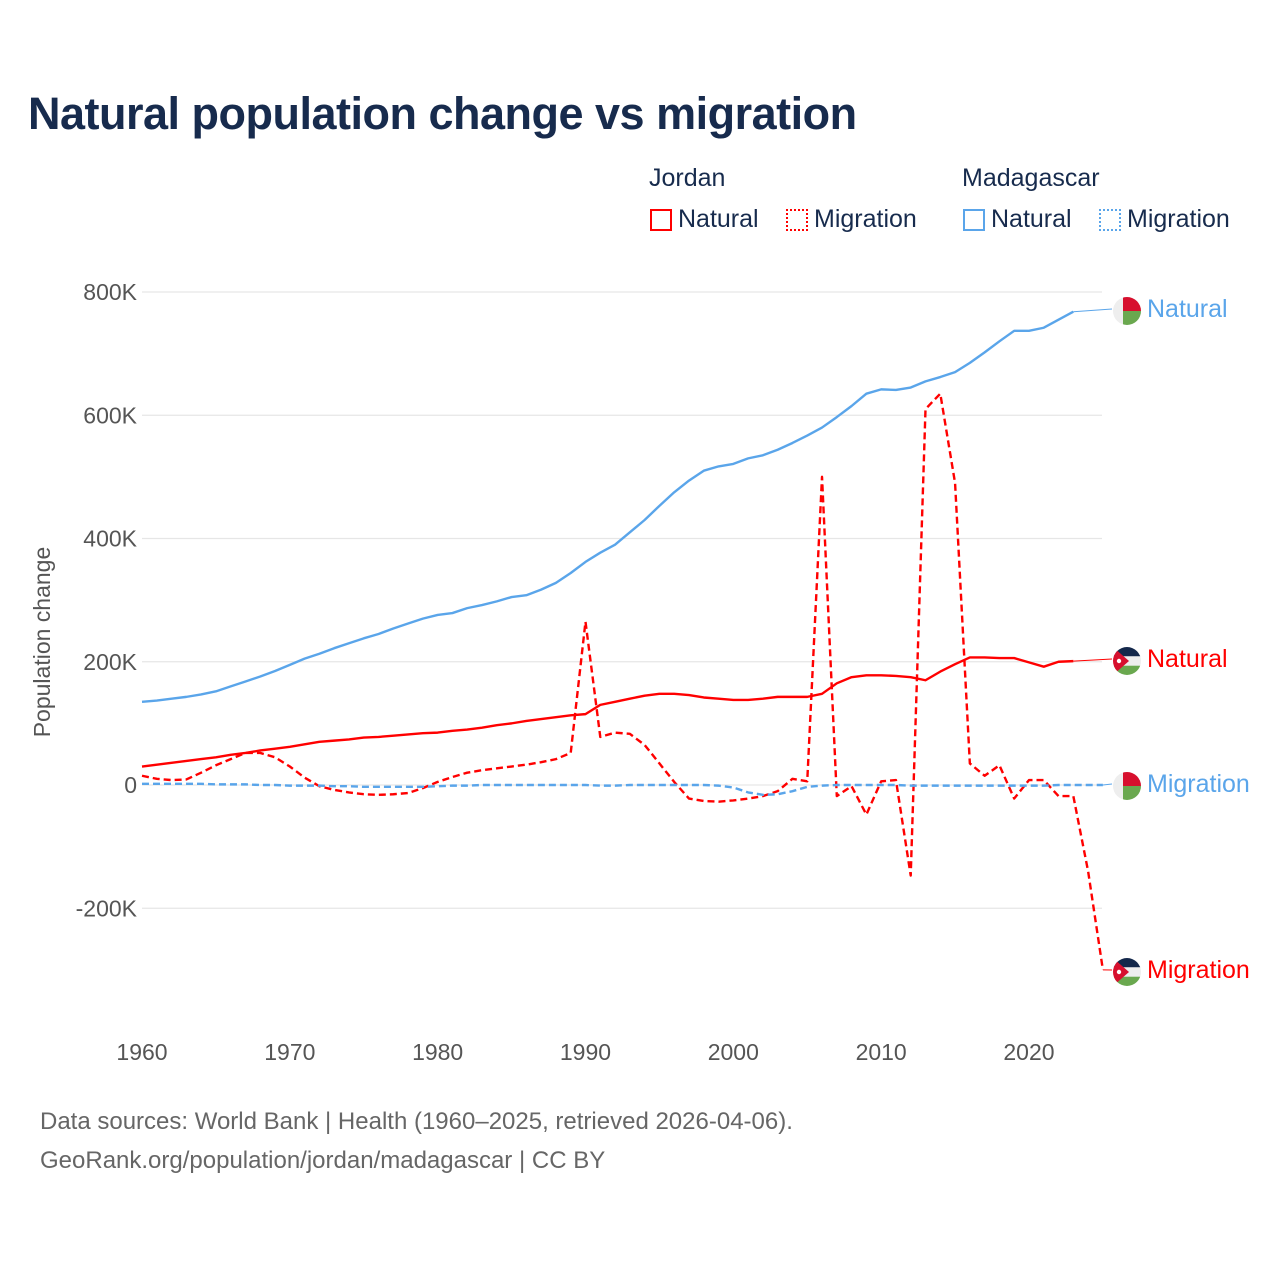  Describe the element at coordinates (687, 178) in the screenshot. I see `legend-group-jordan: Jordan` at that location.